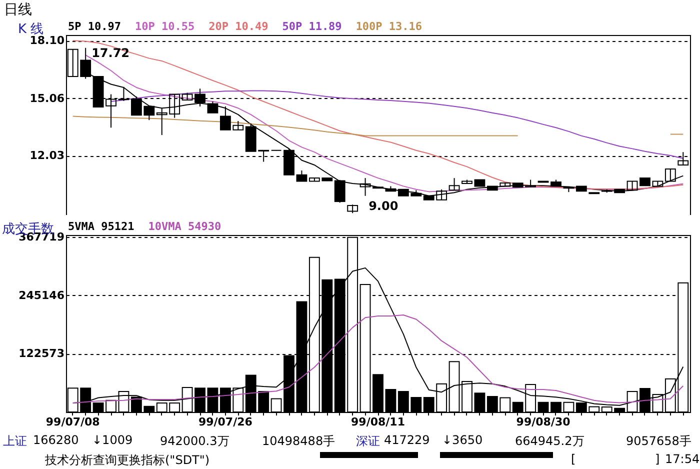 The width and height of the screenshot is (700, 469). What do you see at coordinates (195, 441) in the screenshot?
I see `text: 942000.3万` at bounding box center [195, 441].